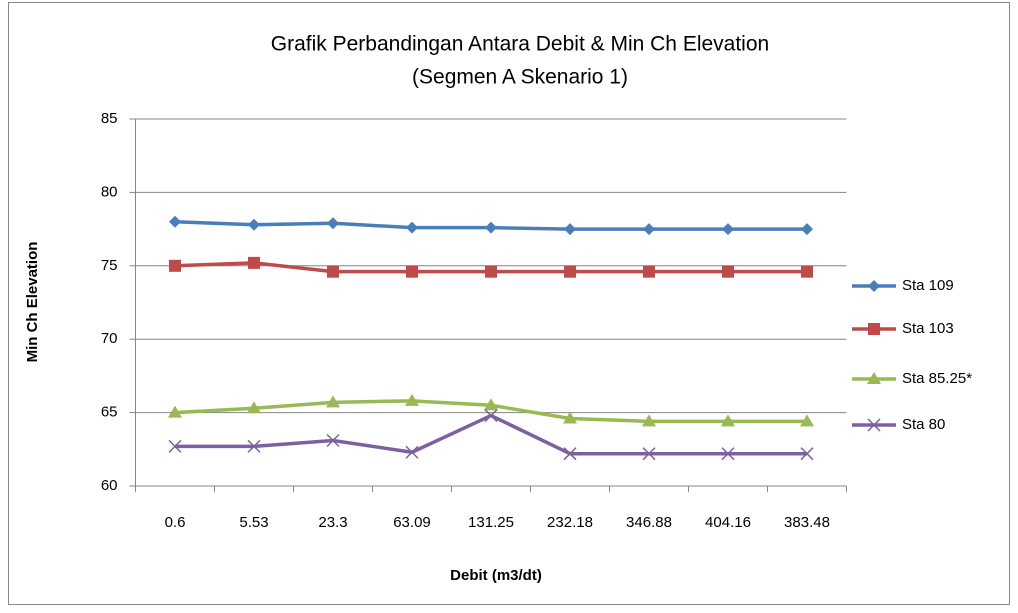 The width and height of the screenshot is (1018, 613). What do you see at coordinates (109, 485) in the screenshot?
I see `y-tick-label: 60` at bounding box center [109, 485].